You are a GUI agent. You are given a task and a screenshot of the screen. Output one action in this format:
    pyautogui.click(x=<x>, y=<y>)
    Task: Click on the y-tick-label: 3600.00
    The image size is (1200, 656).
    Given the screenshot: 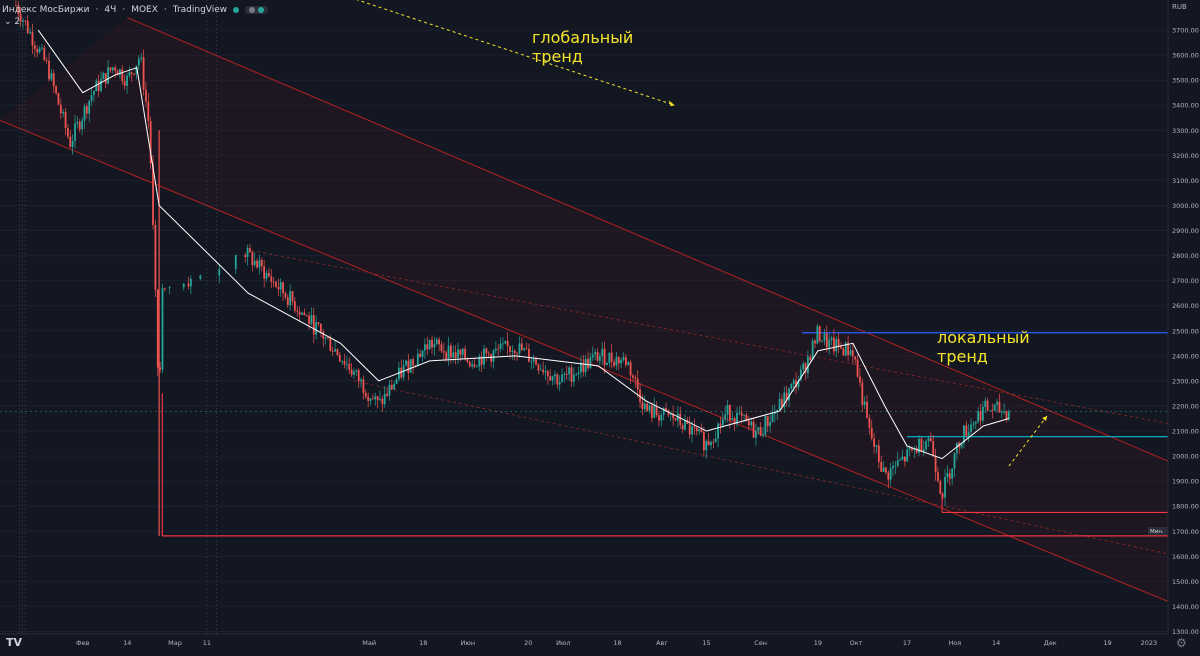 What is the action you would take?
    pyautogui.click(x=1185, y=56)
    